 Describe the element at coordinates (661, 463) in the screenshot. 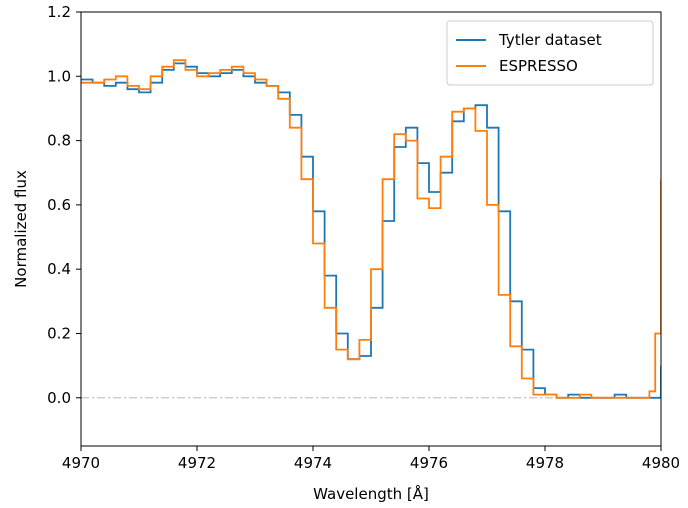

I see `x-tick-label: 4980` at that location.